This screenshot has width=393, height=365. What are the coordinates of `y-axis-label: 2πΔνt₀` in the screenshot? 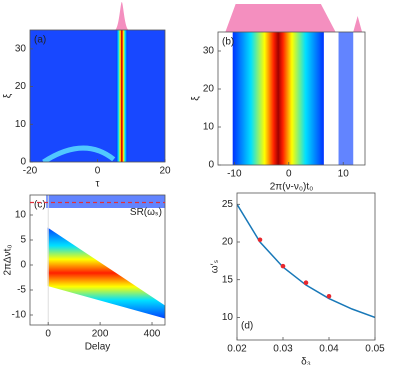 It's located at (8, 259).